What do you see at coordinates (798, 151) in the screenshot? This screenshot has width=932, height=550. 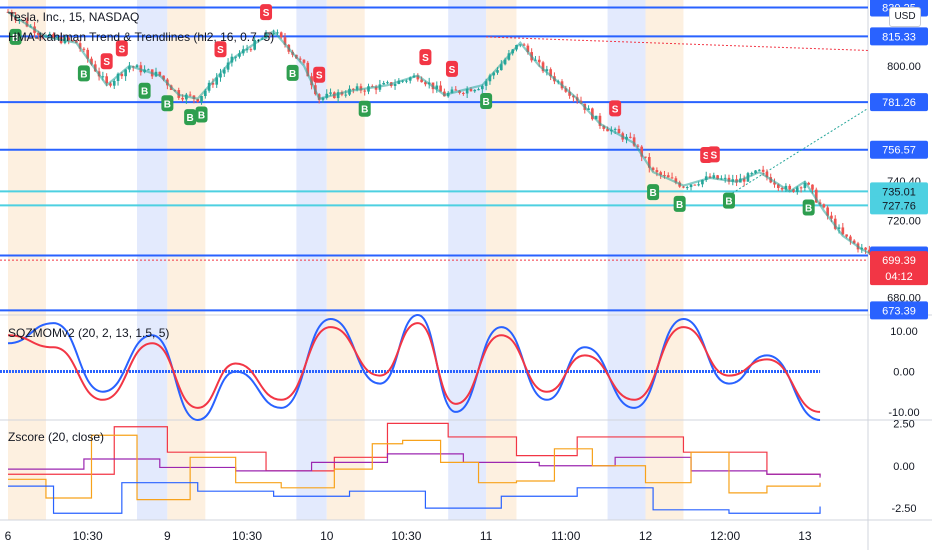 I see `trendline-support-ext` at bounding box center [798, 151].